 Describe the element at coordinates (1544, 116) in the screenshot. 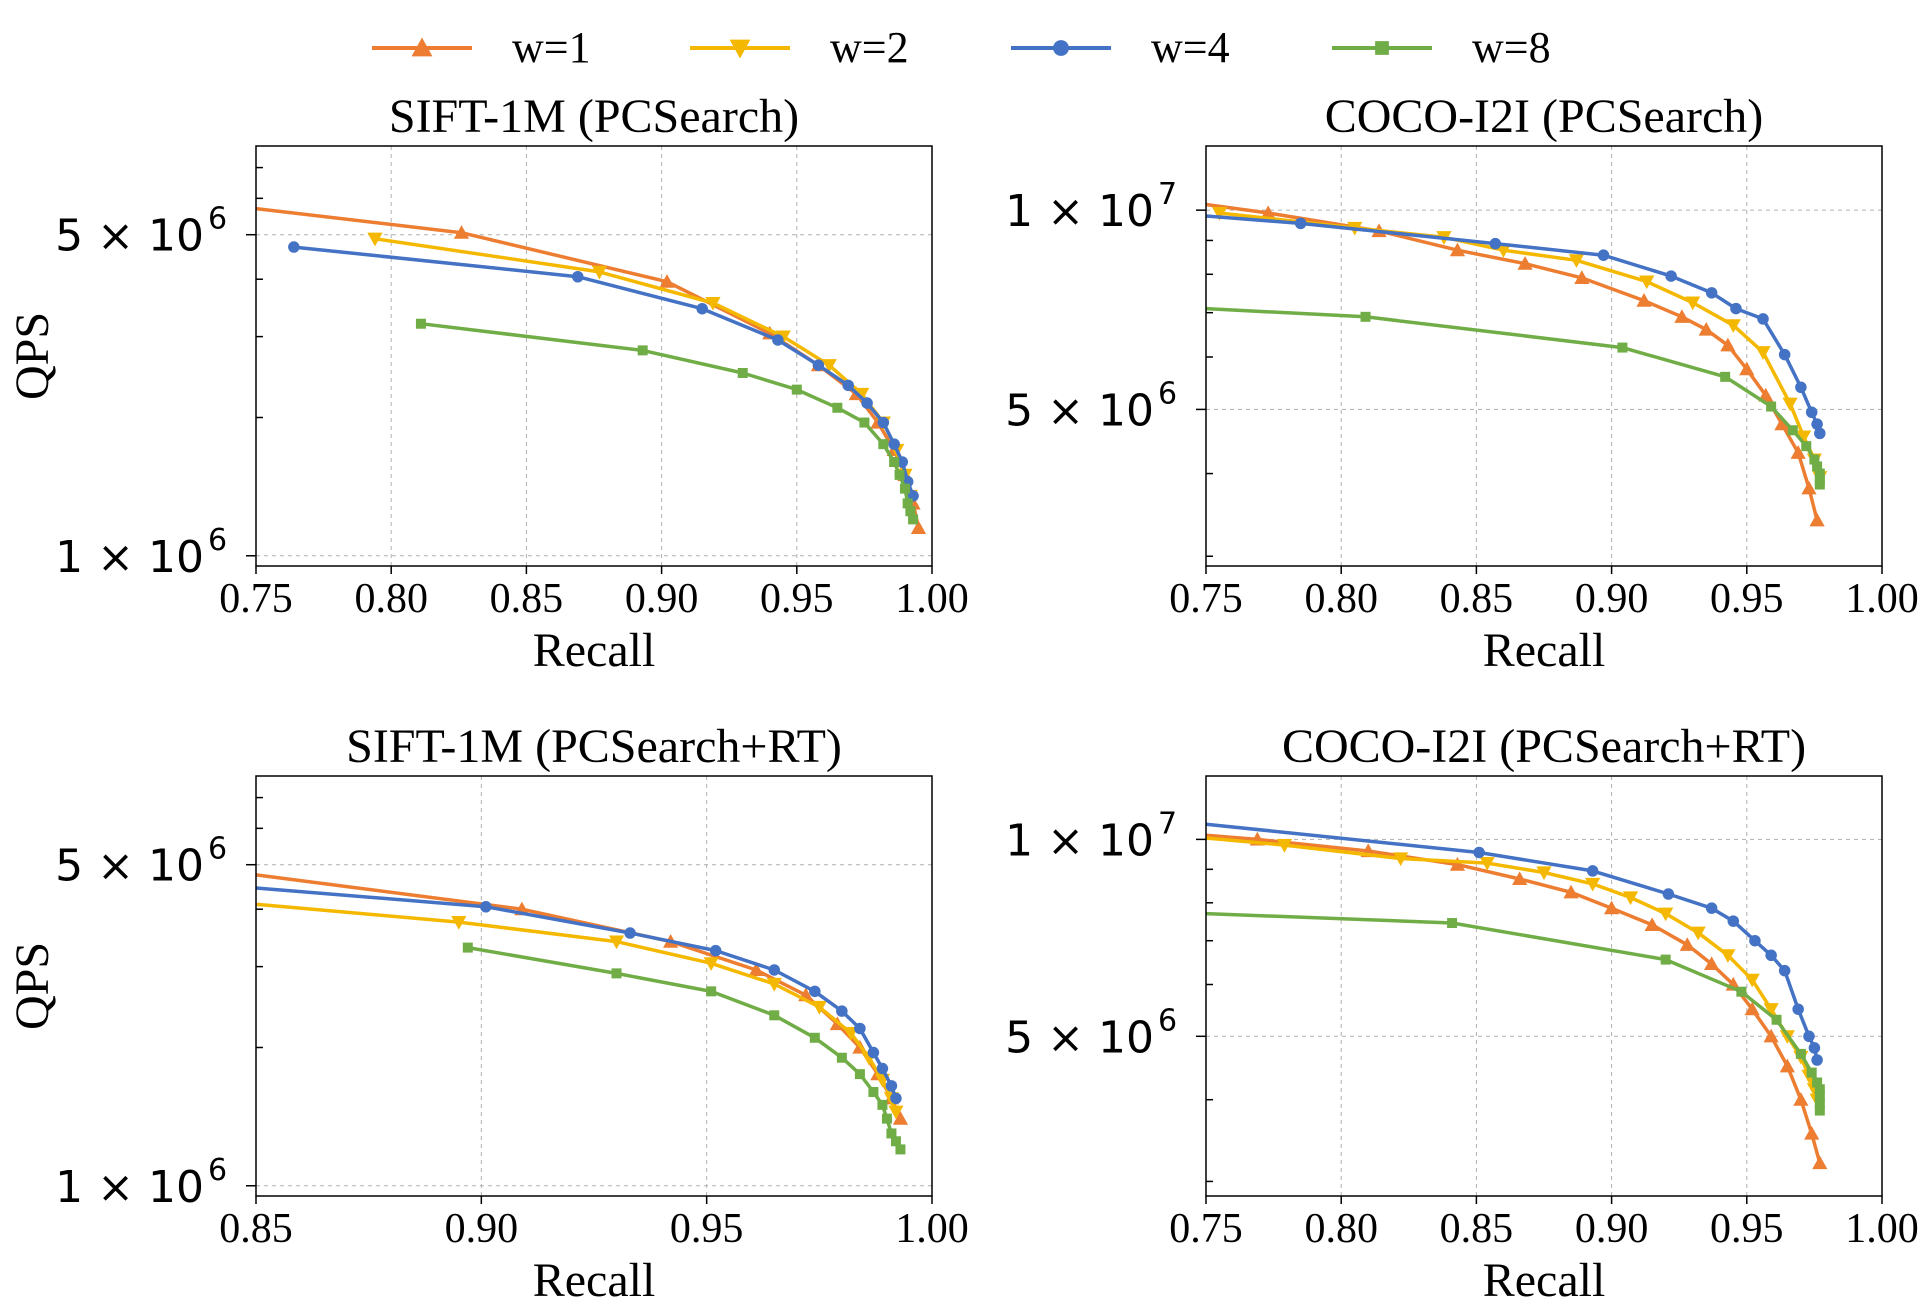

I see `chart-title: COCO-I2I (PCSearch)` at that location.